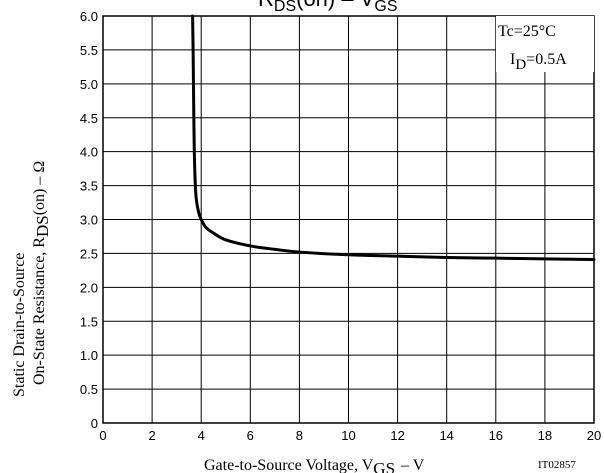 Image resolution: width=604 pixels, height=473 pixels. Describe the element at coordinates (89, 389) in the screenshot. I see `y-tick-label: 0.5` at that location.